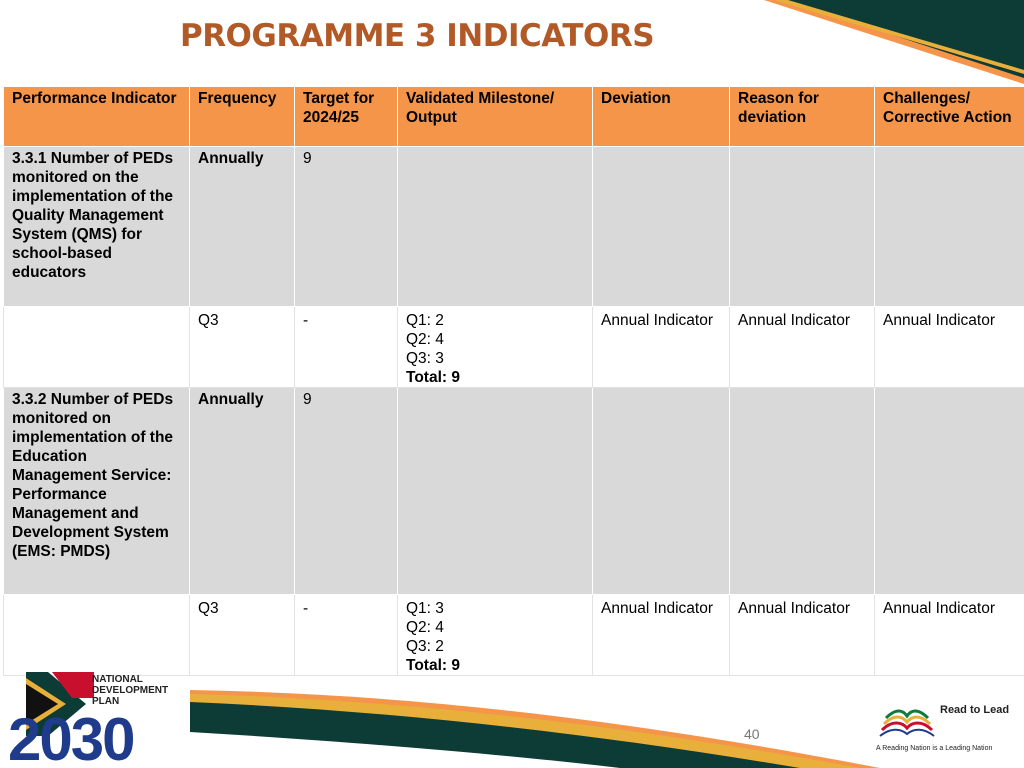 The width and height of the screenshot is (1024, 768). I want to click on ndp-year: 2030, so click(70, 735).